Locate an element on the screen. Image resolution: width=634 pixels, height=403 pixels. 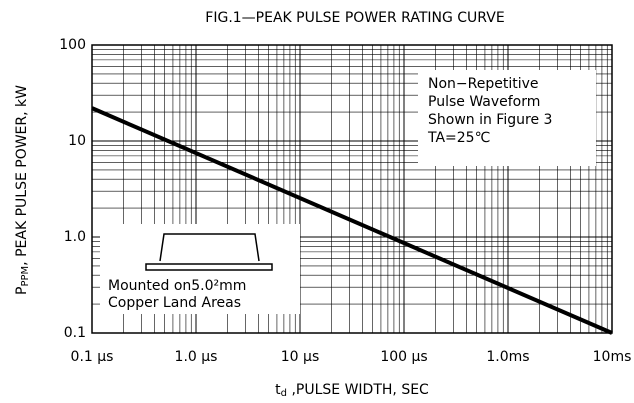
y-tick-label: 10 is located at coordinates (77, 141).